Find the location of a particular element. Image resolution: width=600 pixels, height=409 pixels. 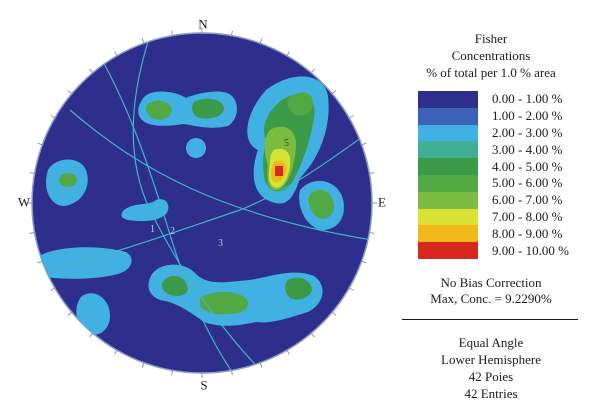

contour-center-left is located at coordinates (145, 210).